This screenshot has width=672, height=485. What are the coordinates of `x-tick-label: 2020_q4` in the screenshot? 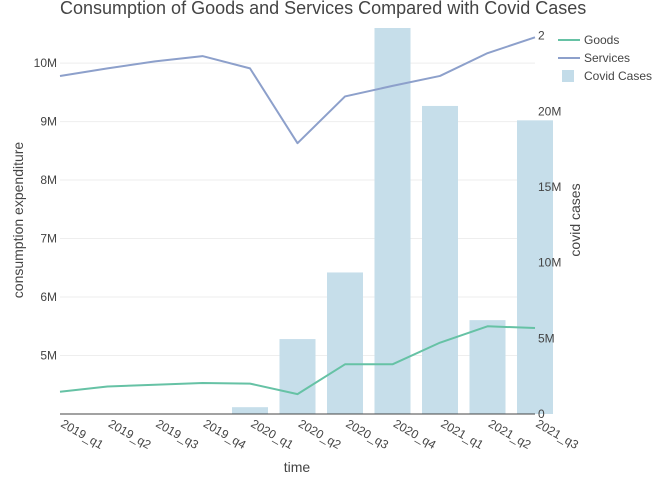 It's located at (415, 434).